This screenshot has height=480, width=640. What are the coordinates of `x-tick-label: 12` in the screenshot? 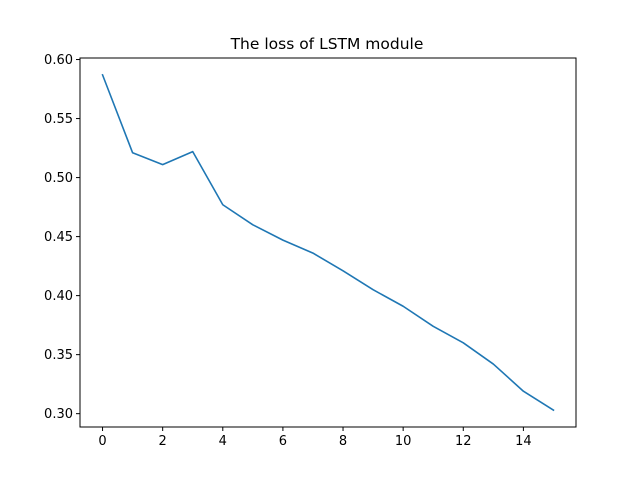 It's located at (463, 441).